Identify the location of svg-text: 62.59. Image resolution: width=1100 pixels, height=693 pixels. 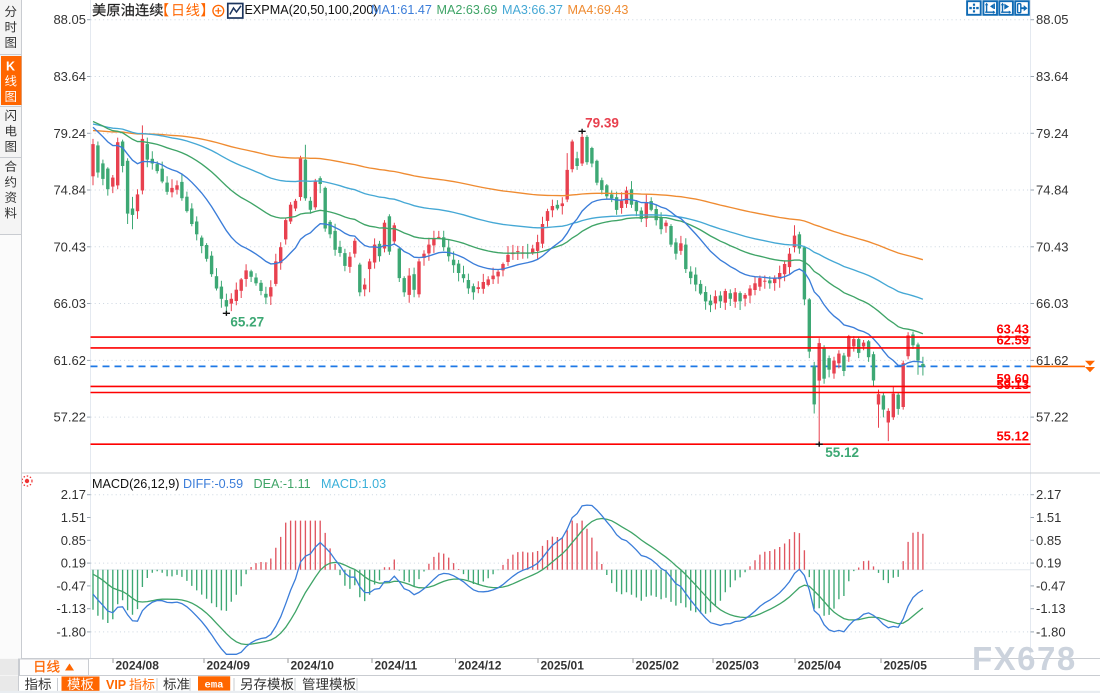
(1012, 339).